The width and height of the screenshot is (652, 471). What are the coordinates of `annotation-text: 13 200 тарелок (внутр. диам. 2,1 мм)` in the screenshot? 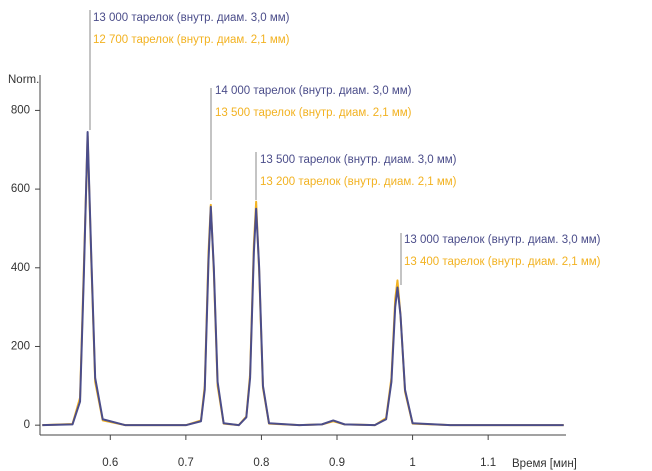 It's located at (358, 182).